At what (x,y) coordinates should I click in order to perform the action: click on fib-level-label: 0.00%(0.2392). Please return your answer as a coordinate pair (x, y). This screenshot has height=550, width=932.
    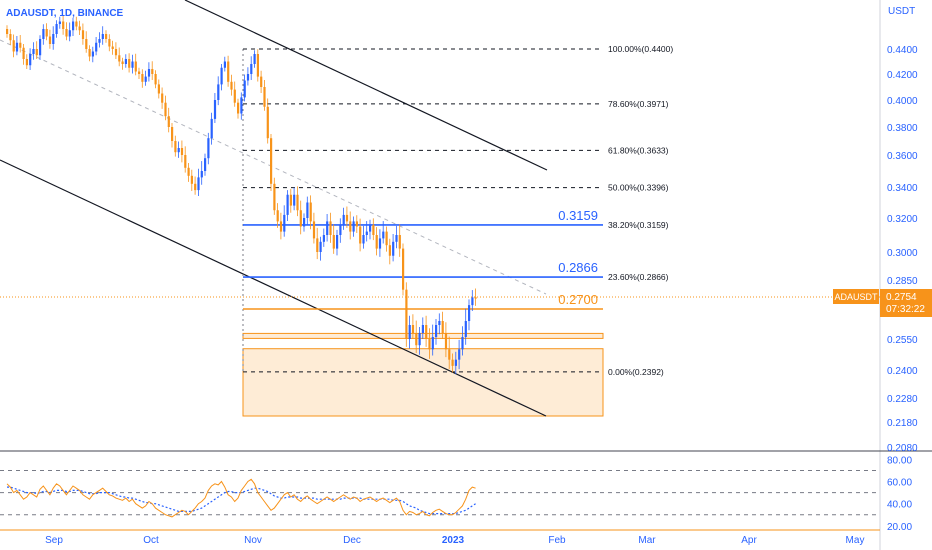
    Looking at the image, I should click on (636, 372).